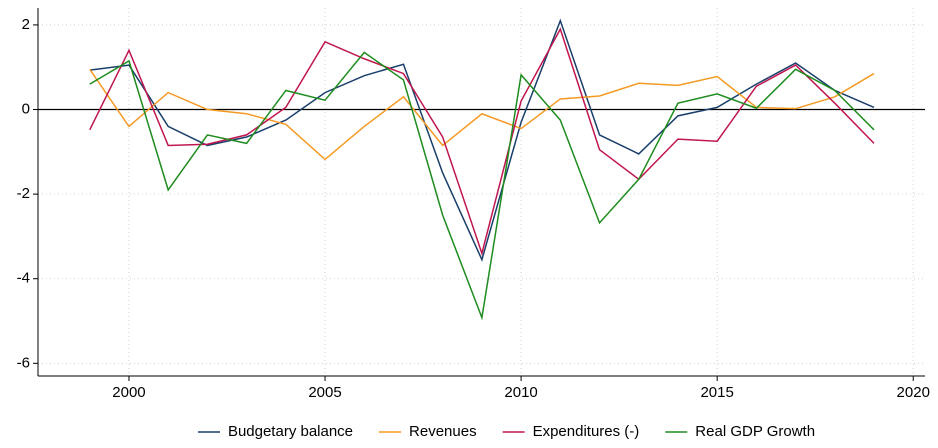 Image resolution: width=938 pixels, height=448 pixels. Describe the element at coordinates (23, 278) in the screenshot. I see `y-tick-label: -4` at that location.